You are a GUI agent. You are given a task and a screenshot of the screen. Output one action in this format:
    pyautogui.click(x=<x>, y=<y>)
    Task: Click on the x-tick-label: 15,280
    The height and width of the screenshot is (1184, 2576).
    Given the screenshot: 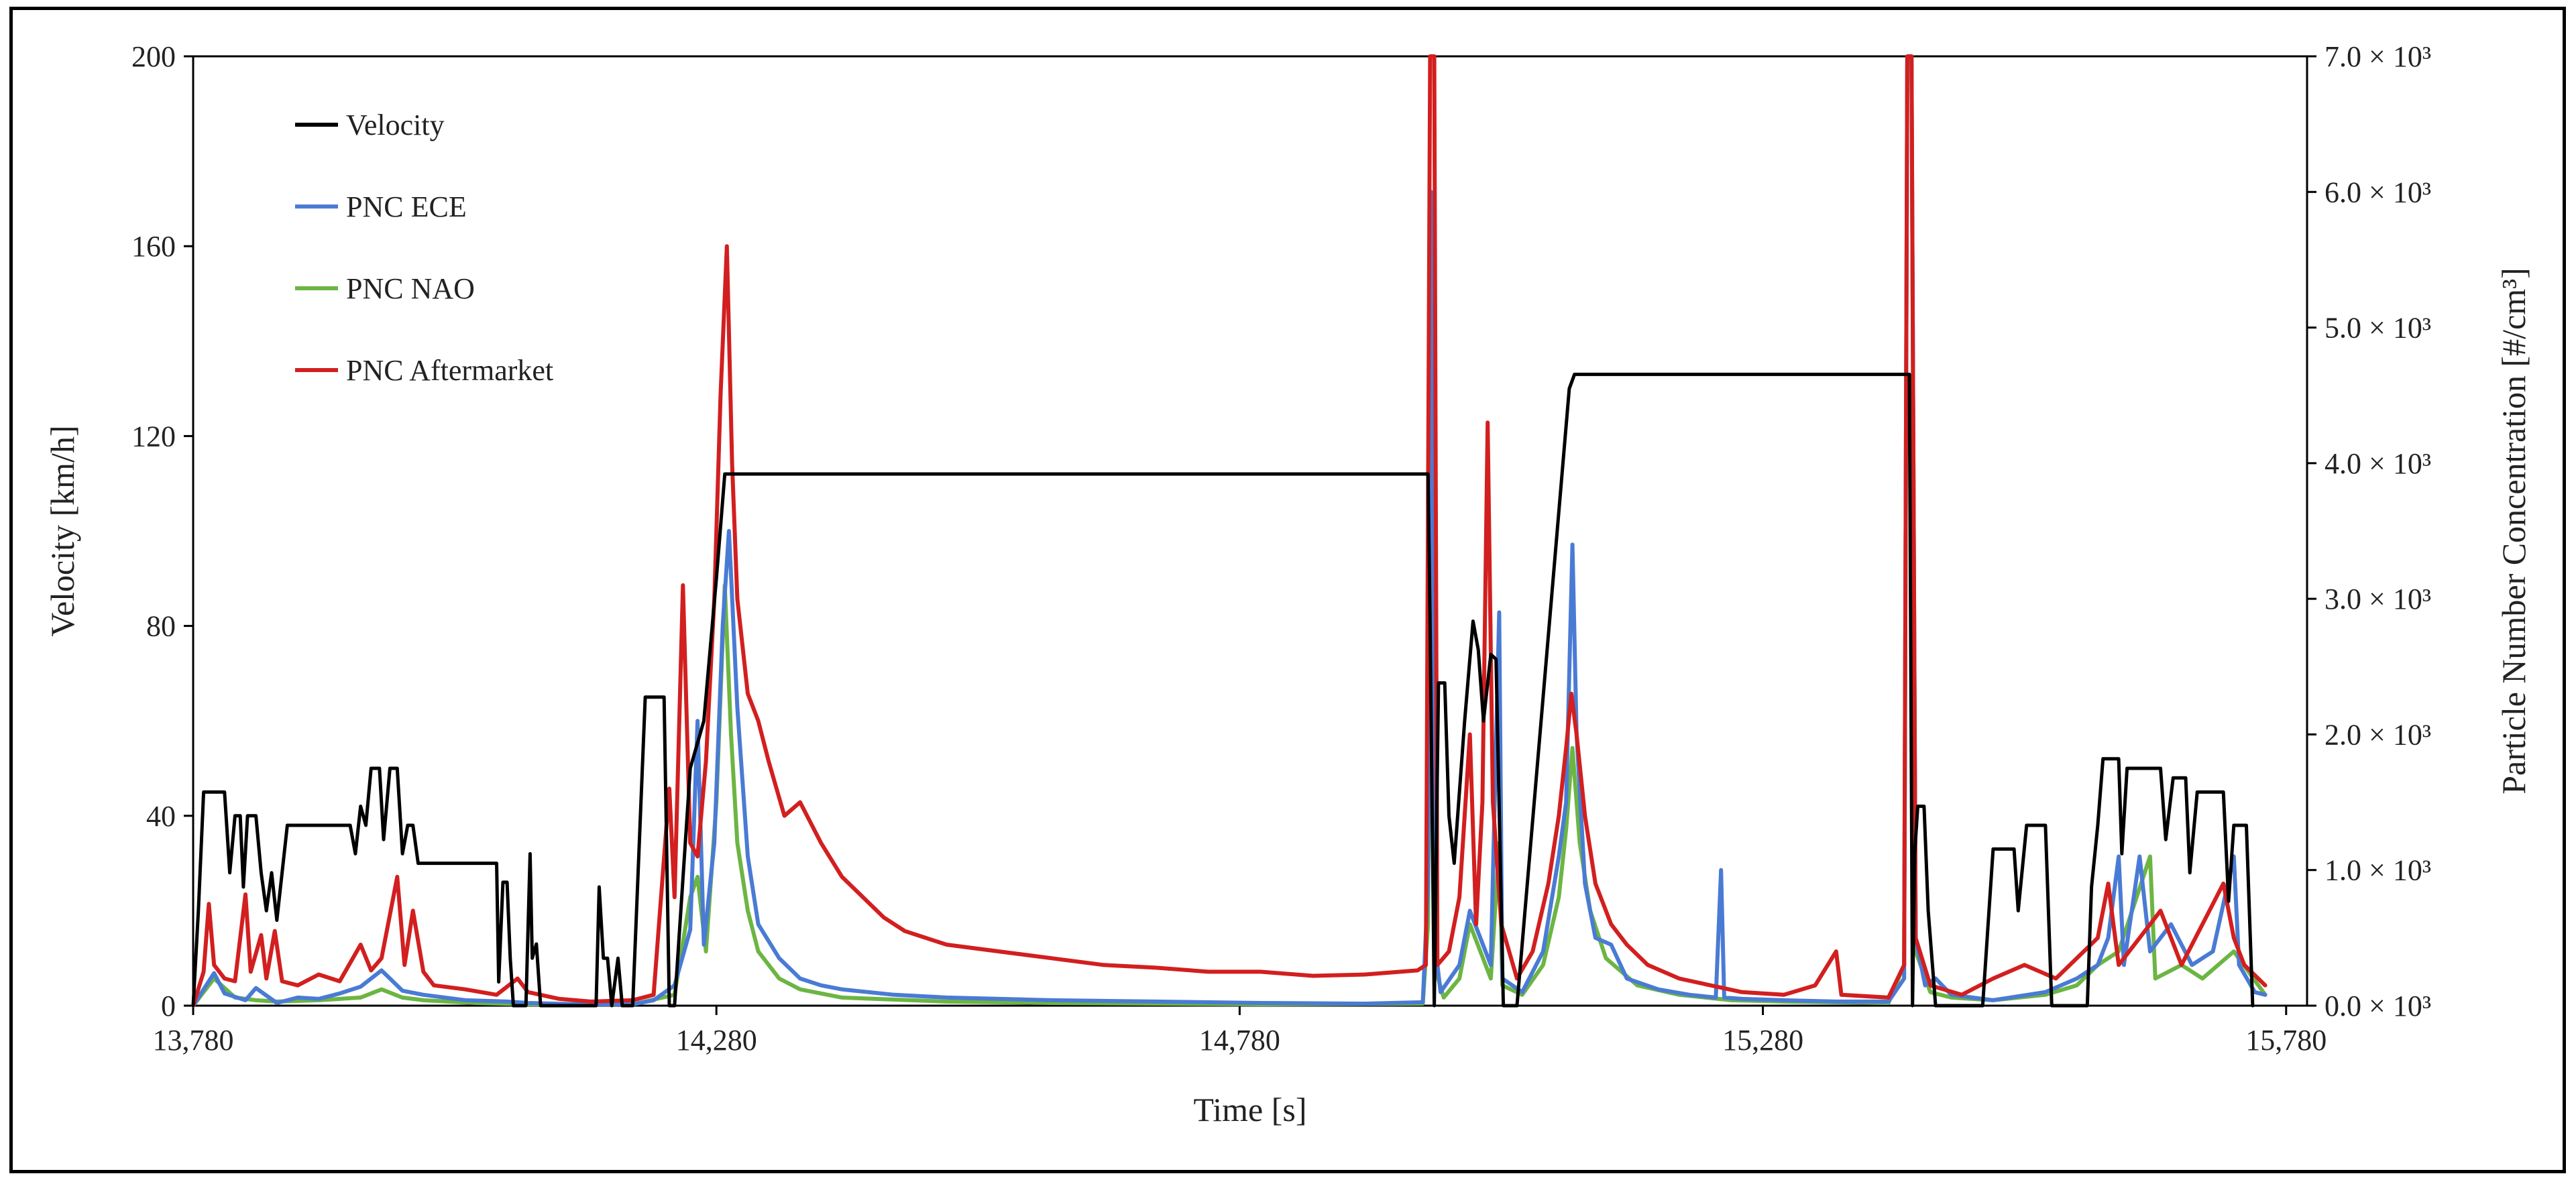 What is the action you would take?
    pyautogui.click(x=1762, y=1040)
    